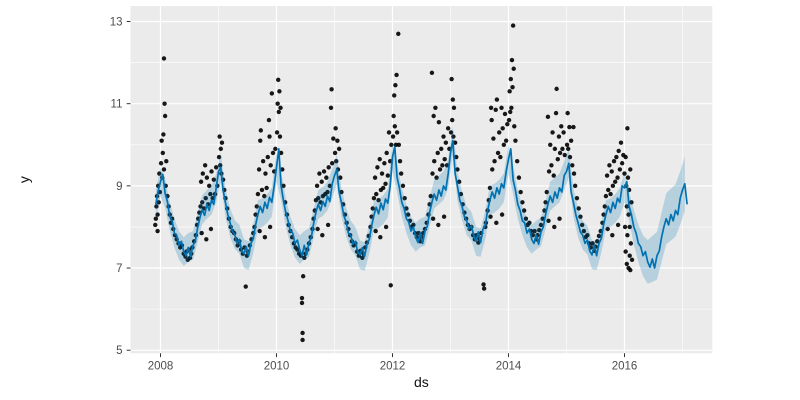 The height and width of the screenshot is (400, 800). What do you see at coordinates (117, 105) in the screenshot?
I see `y-tick-label: 11` at bounding box center [117, 105].